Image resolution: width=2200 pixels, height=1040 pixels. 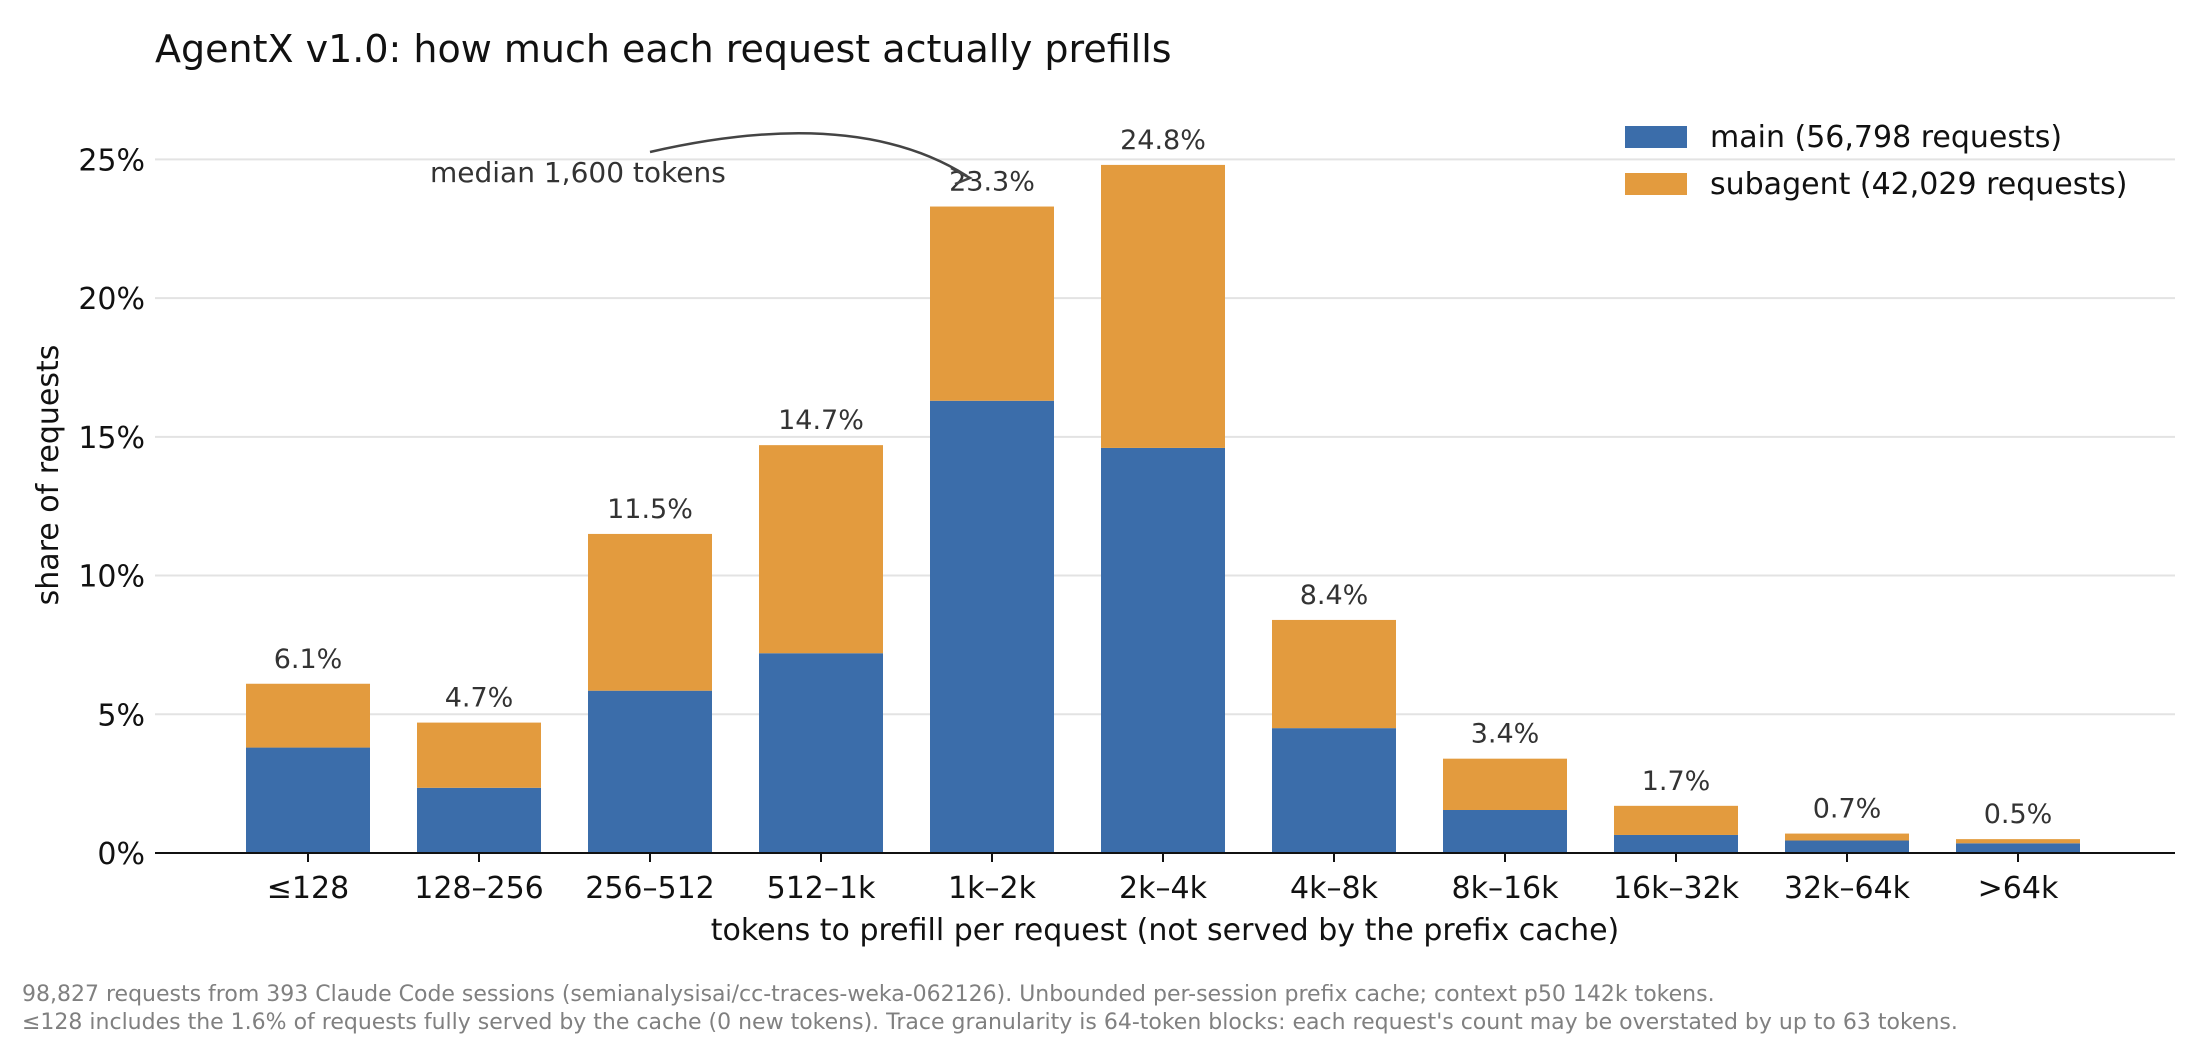 What do you see at coordinates (479, 888) in the screenshot?
I see `x-tick-label: 128–256` at bounding box center [479, 888].